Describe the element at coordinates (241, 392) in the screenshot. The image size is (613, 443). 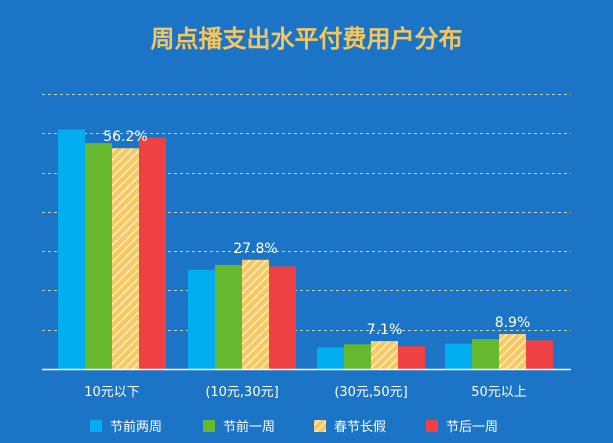
I see `x-tick-label: (10元,30元]` at that location.